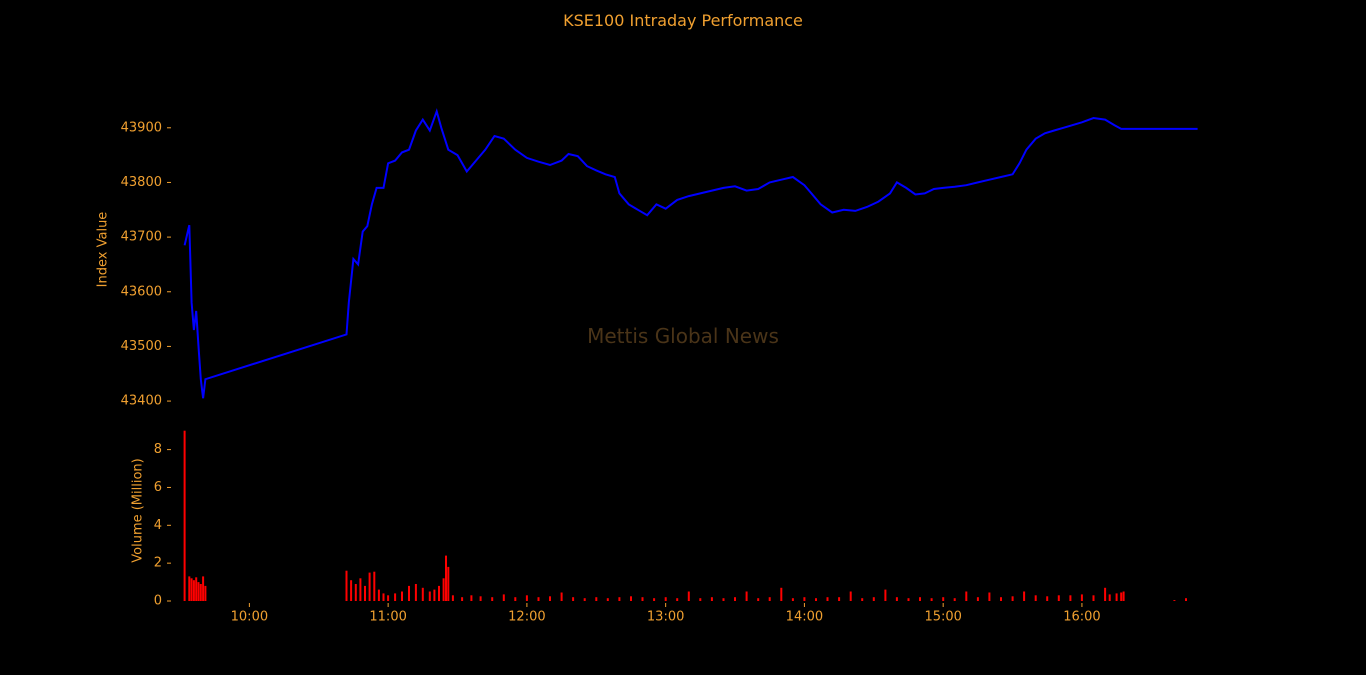 This screenshot has width=1366, height=675. What do you see at coordinates (387, 617) in the screenshot?
I see `time-tick-label: 11:00` at bounding box center [387, 617].